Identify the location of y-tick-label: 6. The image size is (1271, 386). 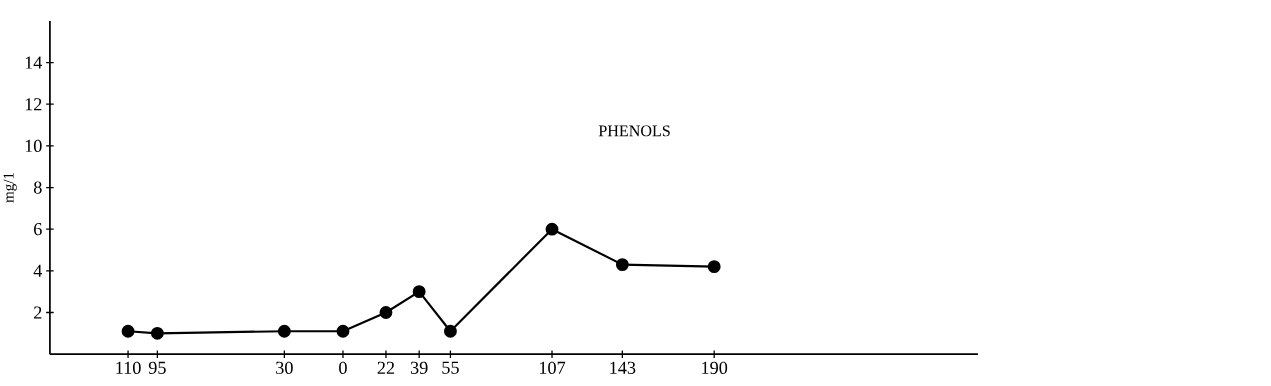
(38, 229).